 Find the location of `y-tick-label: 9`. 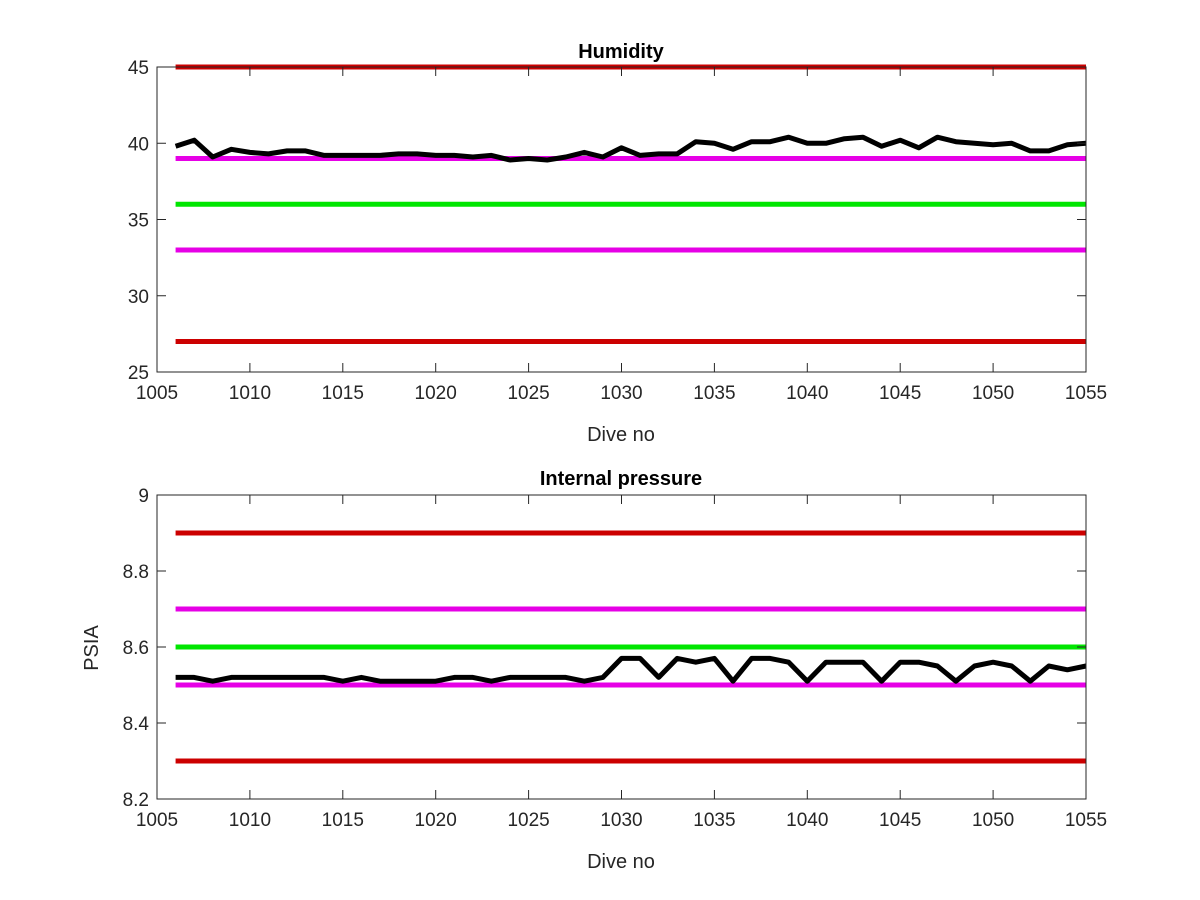

y-tick-label: 9 is located at coordinates (143, 496).